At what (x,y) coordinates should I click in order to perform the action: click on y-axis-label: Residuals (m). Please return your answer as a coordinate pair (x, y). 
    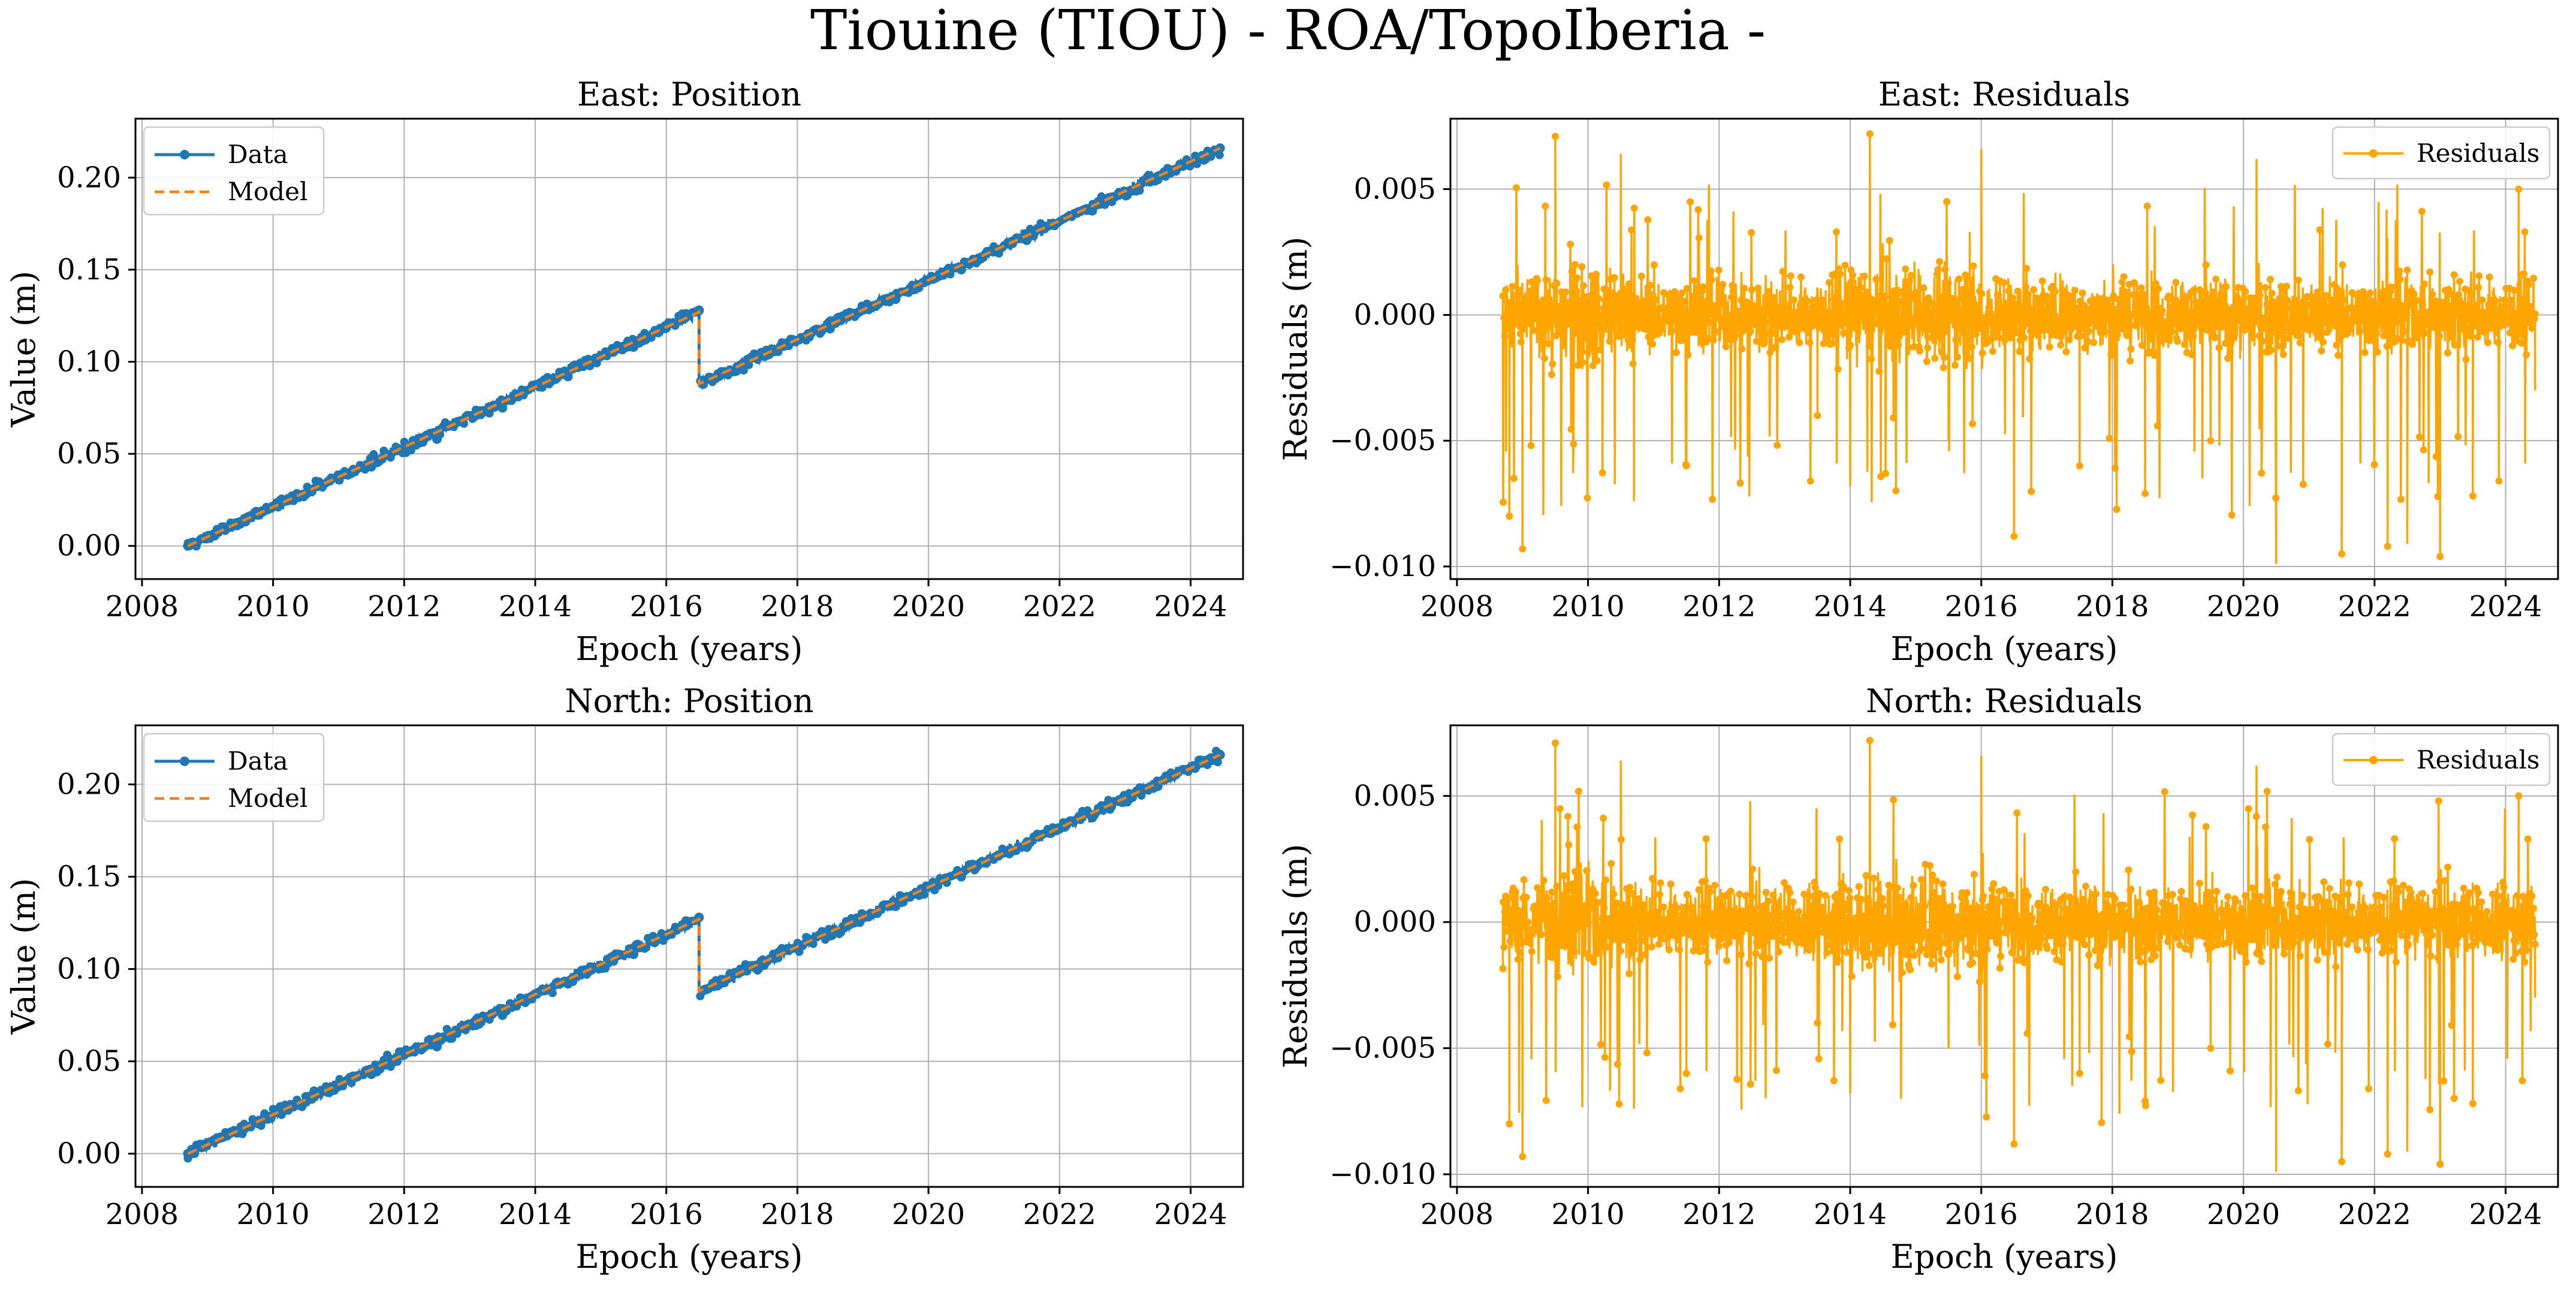
    Looking at the image, I should click on (1295, 956).